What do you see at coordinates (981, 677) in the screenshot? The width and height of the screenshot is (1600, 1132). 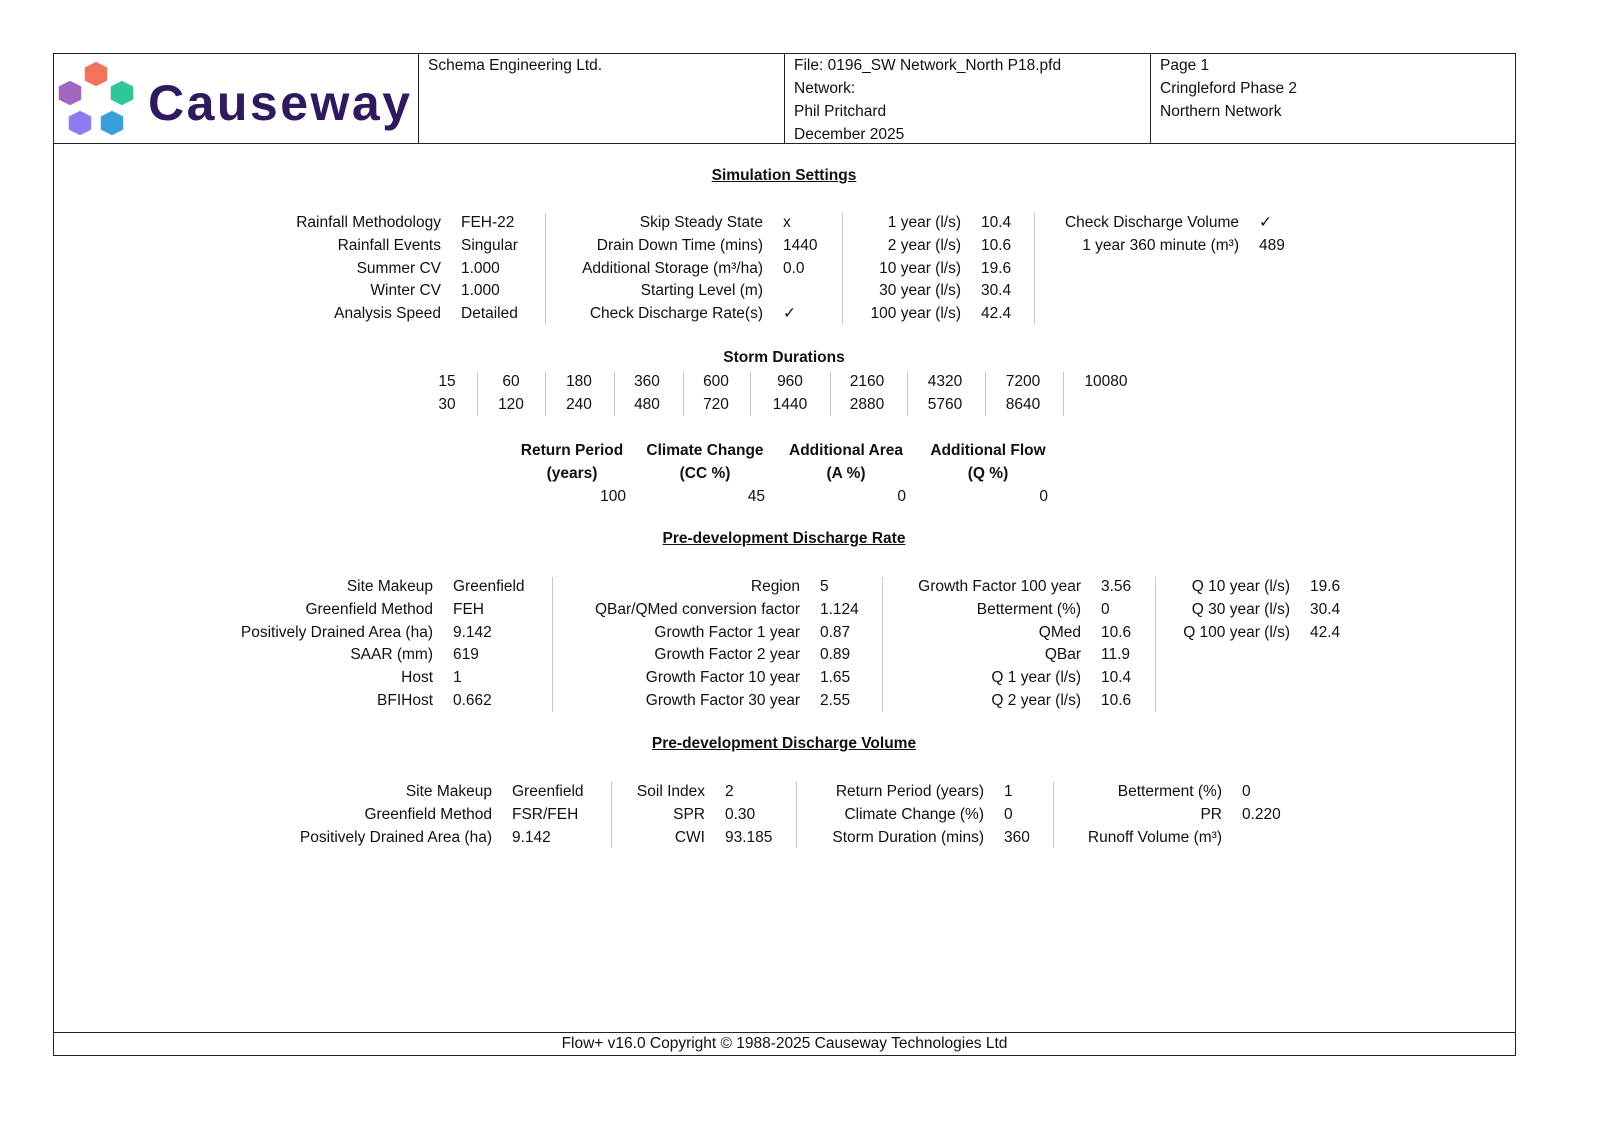 I see `kv-row: Q 1 year (l/s) 10.4` at bounding box center [981, 677].